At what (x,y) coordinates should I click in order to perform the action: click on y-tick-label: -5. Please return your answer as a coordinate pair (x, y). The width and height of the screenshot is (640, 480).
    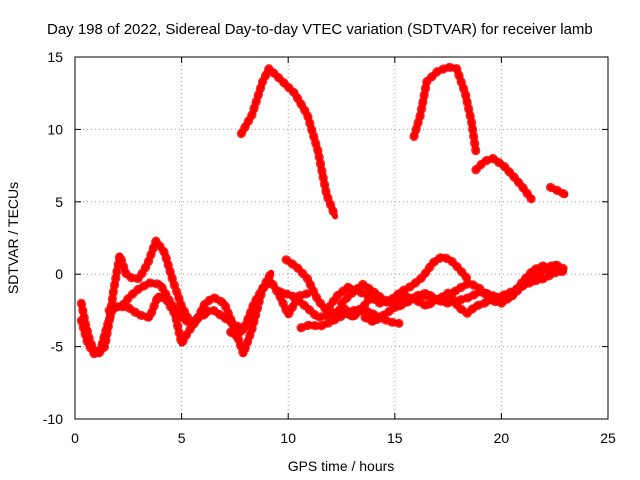
    Looking at the image, I should click on (57, 347).